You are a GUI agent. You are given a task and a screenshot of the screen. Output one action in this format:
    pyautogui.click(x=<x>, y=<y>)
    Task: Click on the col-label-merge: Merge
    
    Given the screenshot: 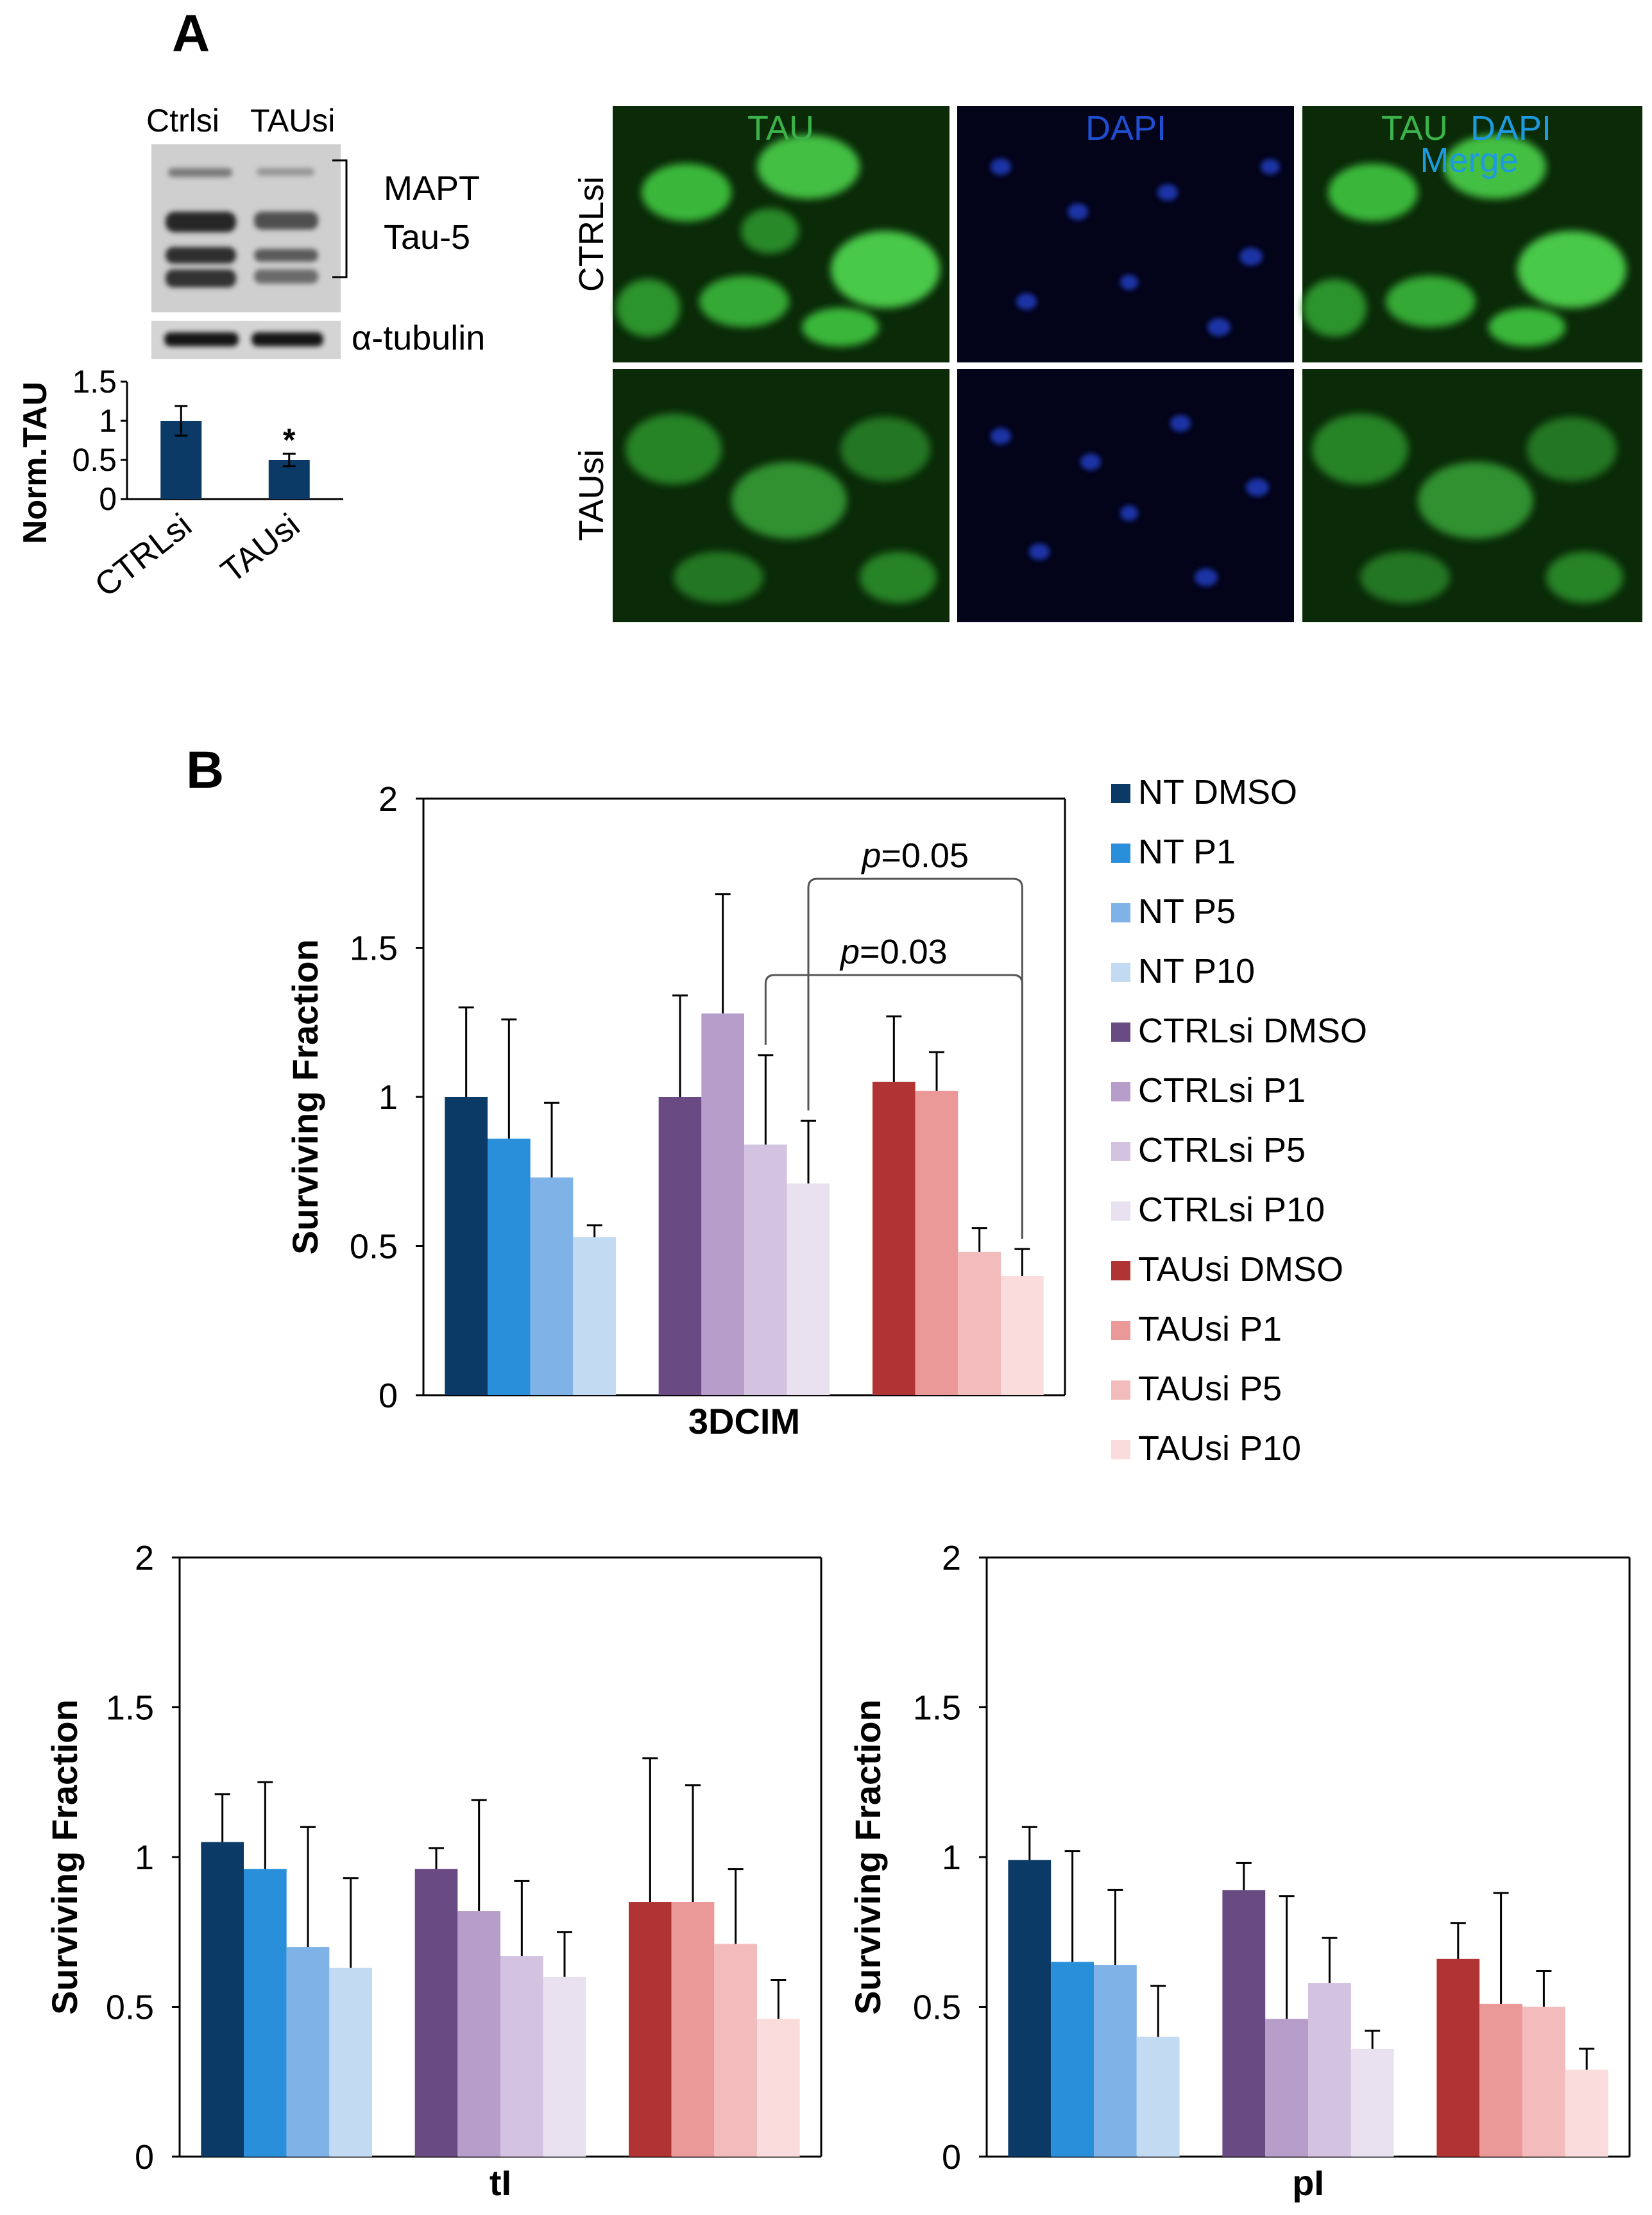 What is the action you would take?
    pyautogui.click(x=1469, y=160)
    